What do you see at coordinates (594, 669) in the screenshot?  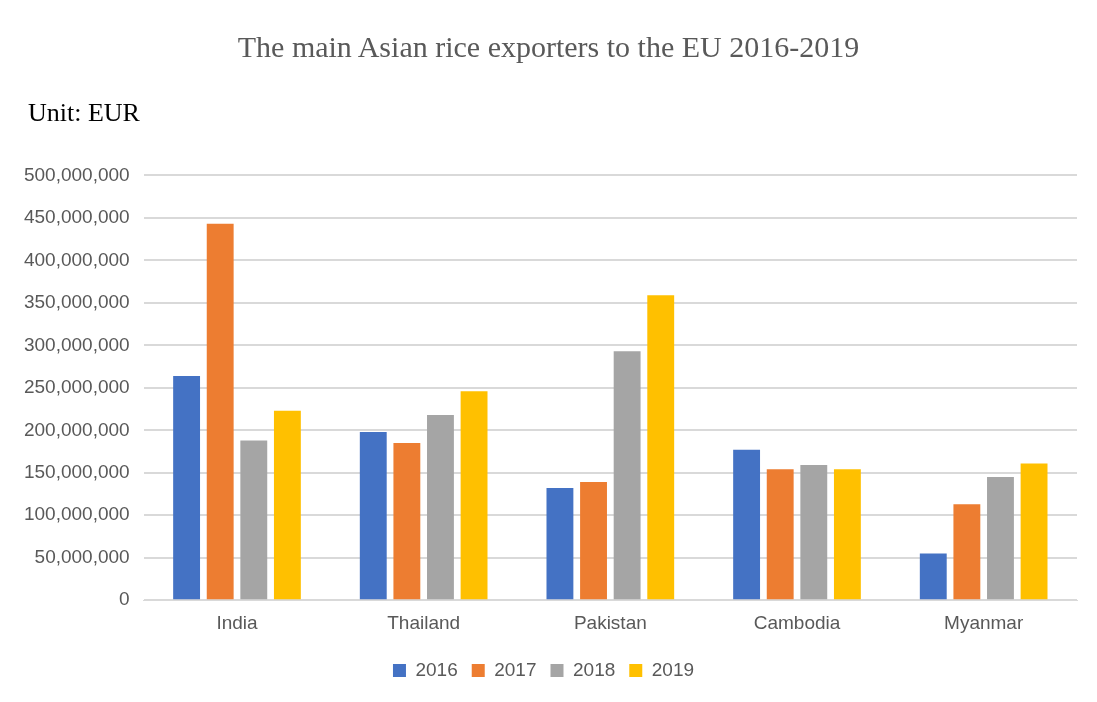 I see `legend-label: 2018` at bounding box center [594, 669].